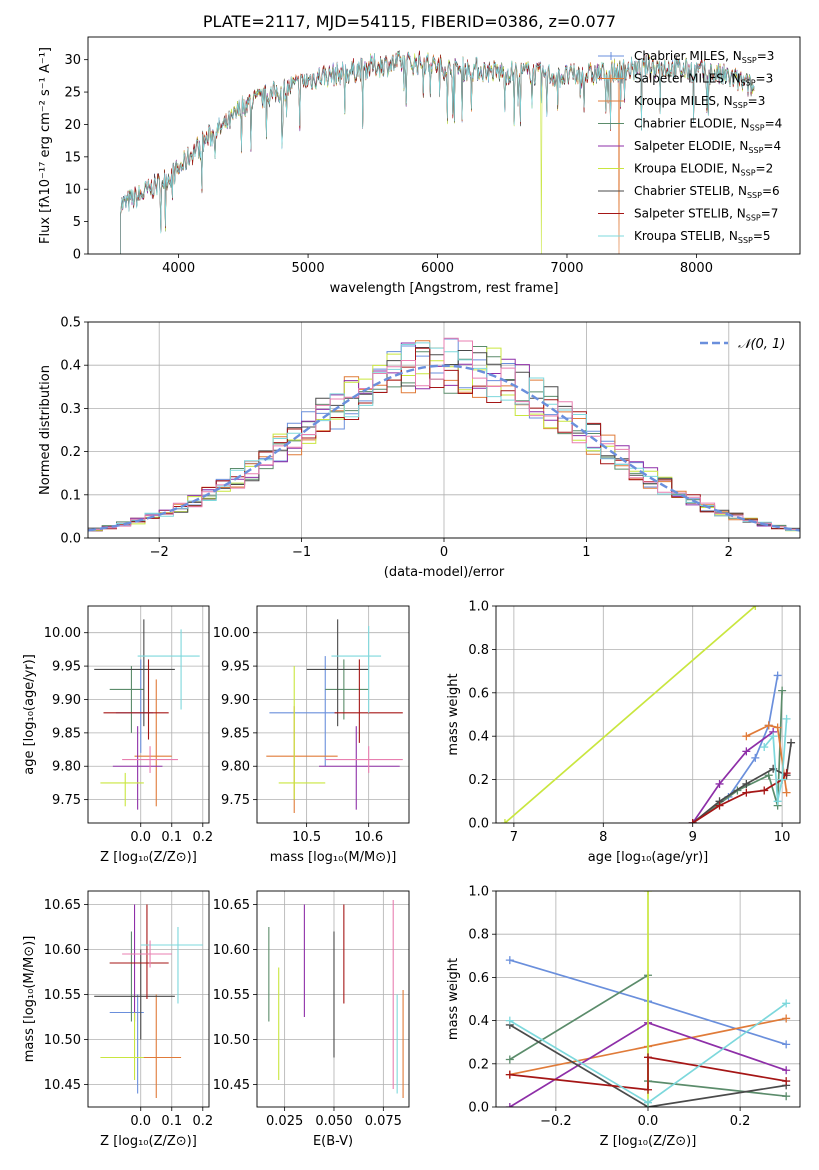 Image resolution: width=819 pixels, height=1170 pixels. Describe the element at coordinates (478, 1021) in the screenshot. I see `mass_weight_vs_z-ytick-label: 0.4` at that location.